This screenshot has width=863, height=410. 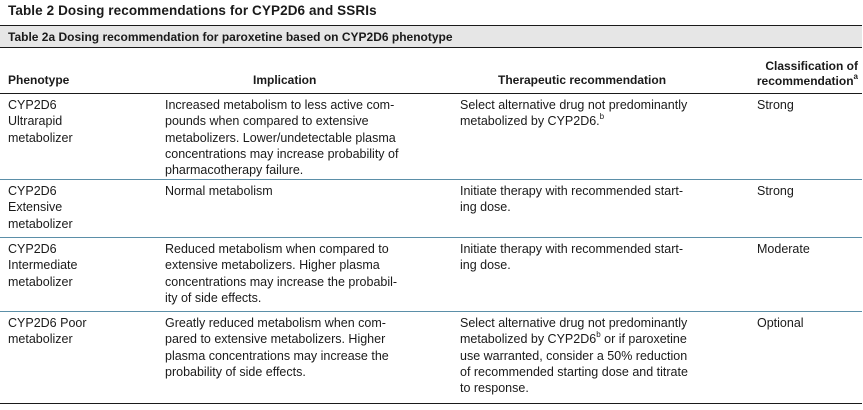 What do you see at coordinates (811, 66) in the screenshot?
I see `header-classification-line1: Classification of` at bounding box center [811, 66].